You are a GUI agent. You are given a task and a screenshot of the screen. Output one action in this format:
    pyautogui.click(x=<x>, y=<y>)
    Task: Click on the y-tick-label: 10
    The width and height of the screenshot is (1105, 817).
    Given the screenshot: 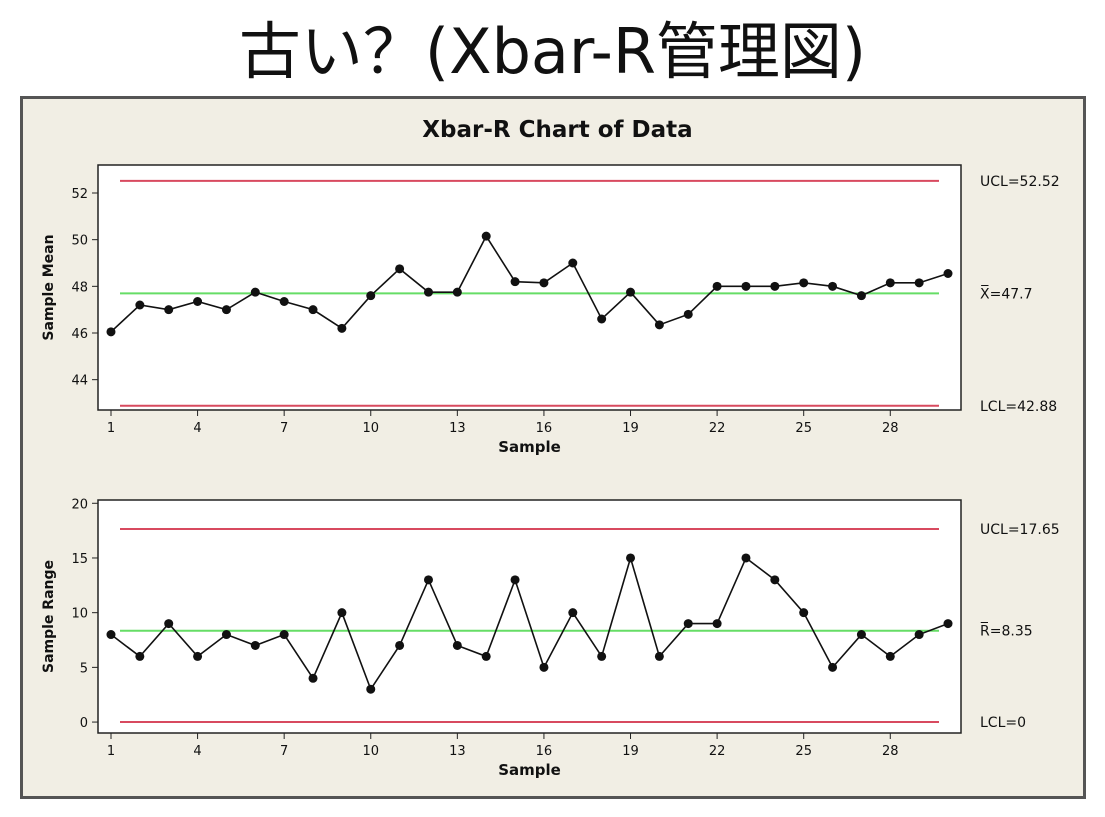 What is the action you would take?
    pyautogui.click(x=79, y=614)
    